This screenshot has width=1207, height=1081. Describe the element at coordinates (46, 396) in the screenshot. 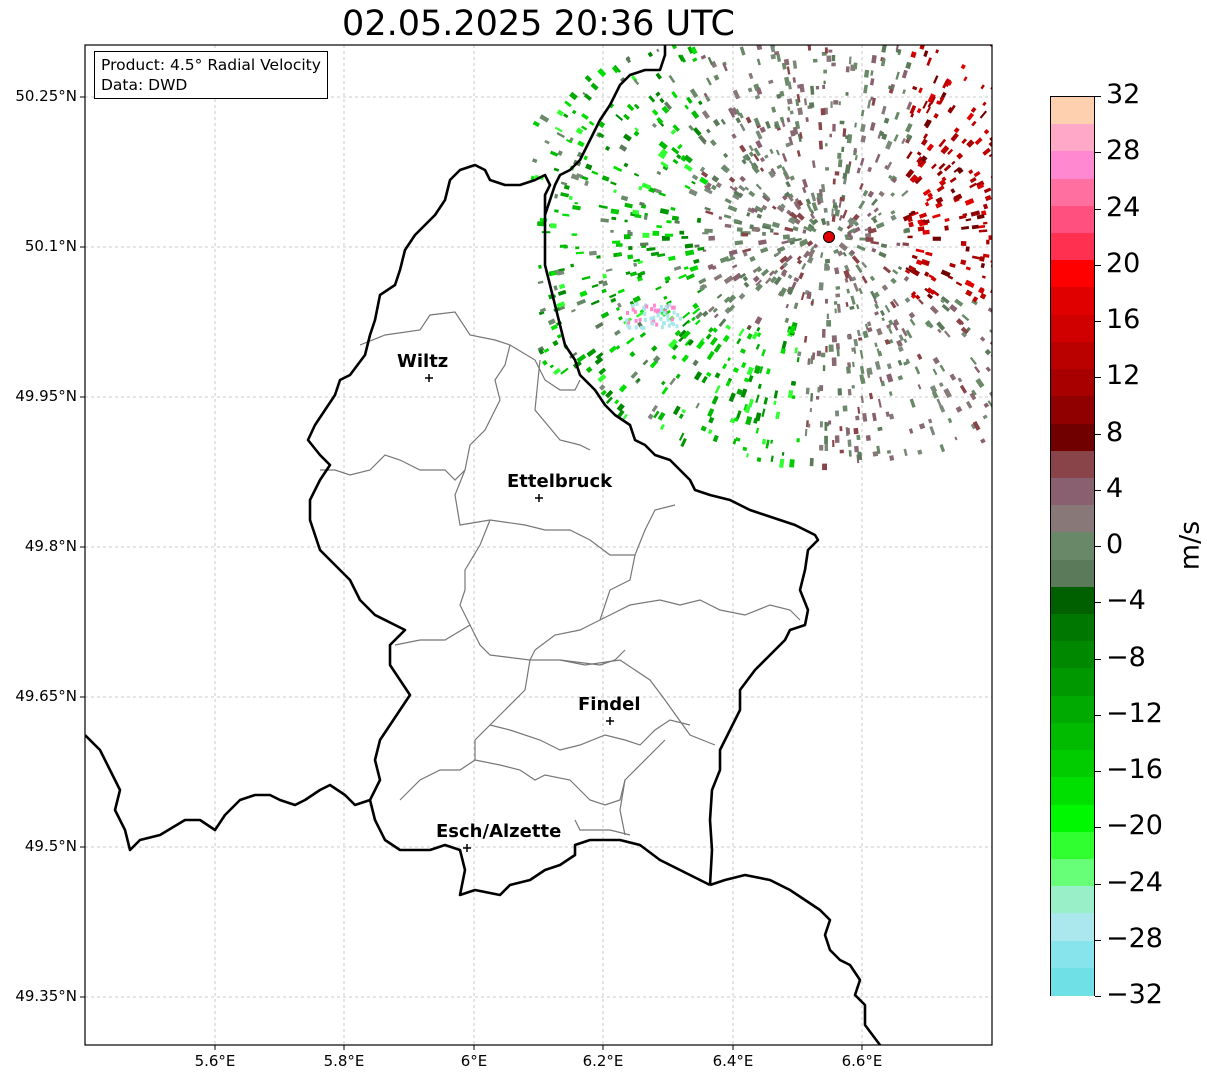

I see `lat-label: 49.95°N` at that location.